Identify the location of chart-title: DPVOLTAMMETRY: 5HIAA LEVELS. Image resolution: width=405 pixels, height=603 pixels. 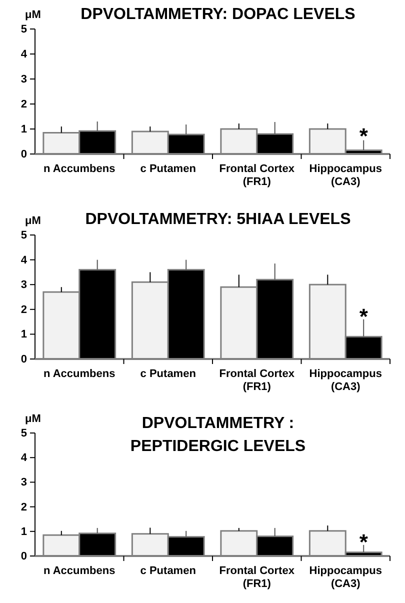
(218, 219).